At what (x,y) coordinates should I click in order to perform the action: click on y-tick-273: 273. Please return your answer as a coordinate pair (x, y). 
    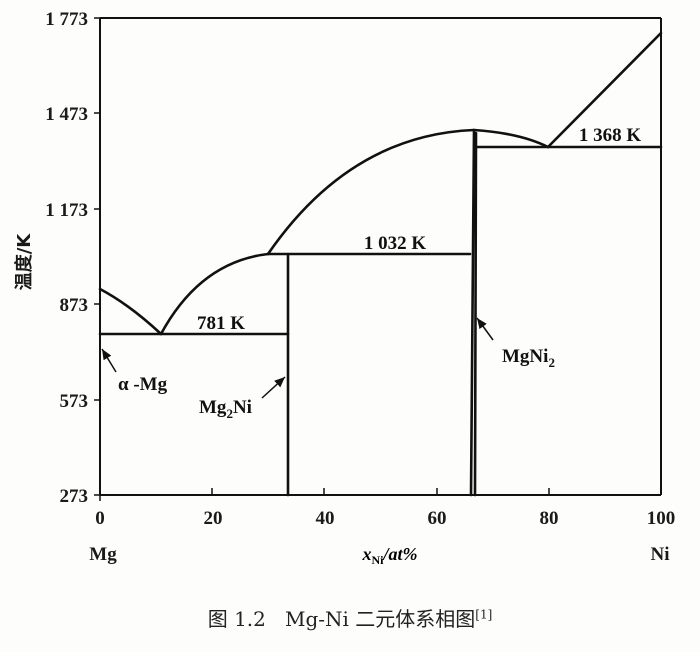
    Looking at the image, I should click on (74, 496).